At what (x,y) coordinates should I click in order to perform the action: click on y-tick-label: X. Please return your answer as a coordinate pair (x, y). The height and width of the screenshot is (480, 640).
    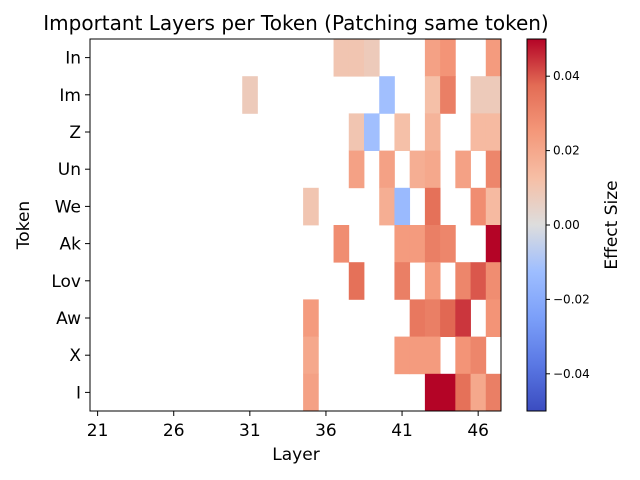
    Looking at the image, I should click on (75, 356).